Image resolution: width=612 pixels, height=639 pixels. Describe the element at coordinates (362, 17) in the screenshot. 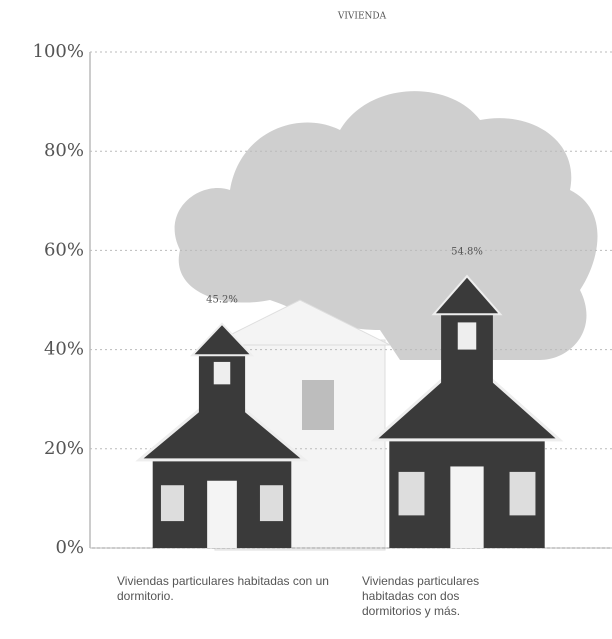

I see `chart-title: VIVIENDA` at that location.